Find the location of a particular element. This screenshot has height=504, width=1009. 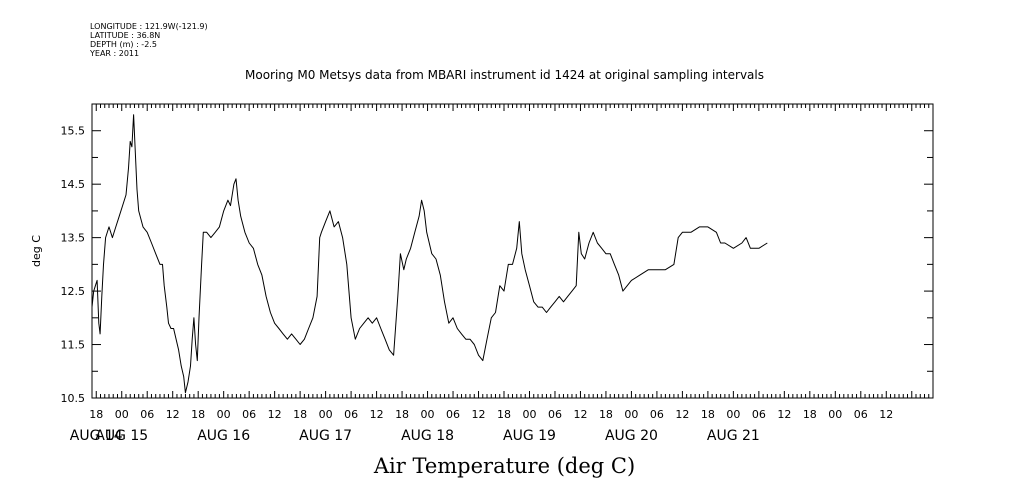

year-text: YEAR : 2011 is located at coordinates (115, 53).